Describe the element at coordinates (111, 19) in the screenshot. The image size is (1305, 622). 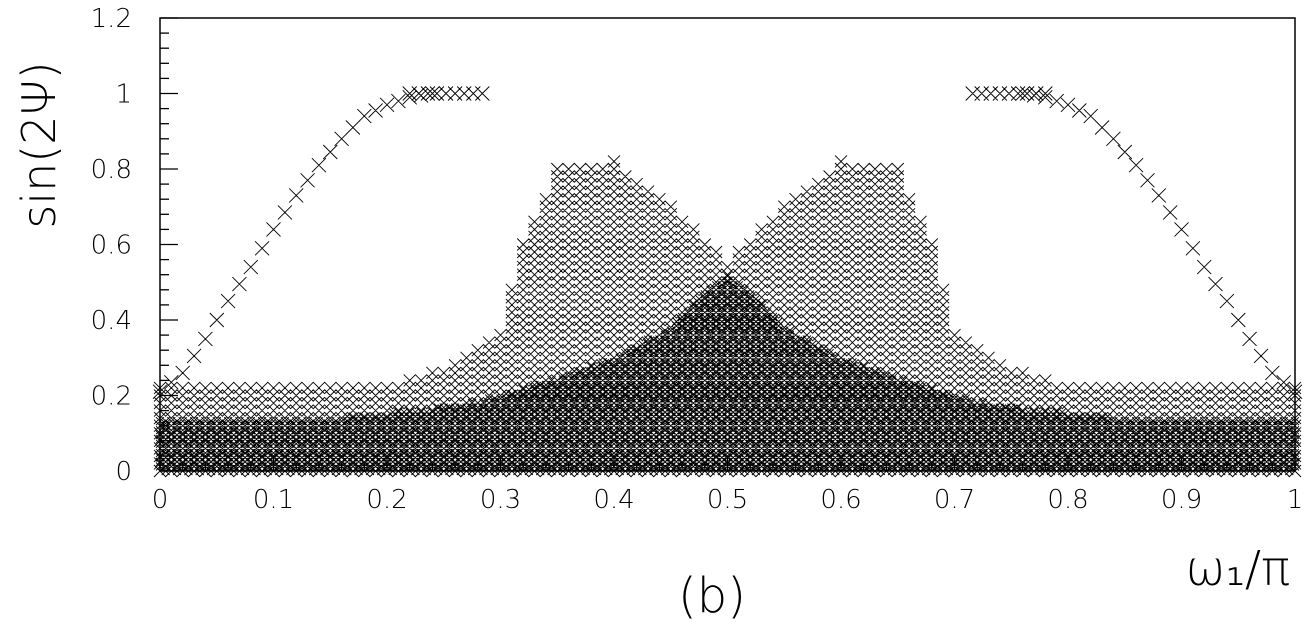
I see `y-tick-label: 1.2` at that location.